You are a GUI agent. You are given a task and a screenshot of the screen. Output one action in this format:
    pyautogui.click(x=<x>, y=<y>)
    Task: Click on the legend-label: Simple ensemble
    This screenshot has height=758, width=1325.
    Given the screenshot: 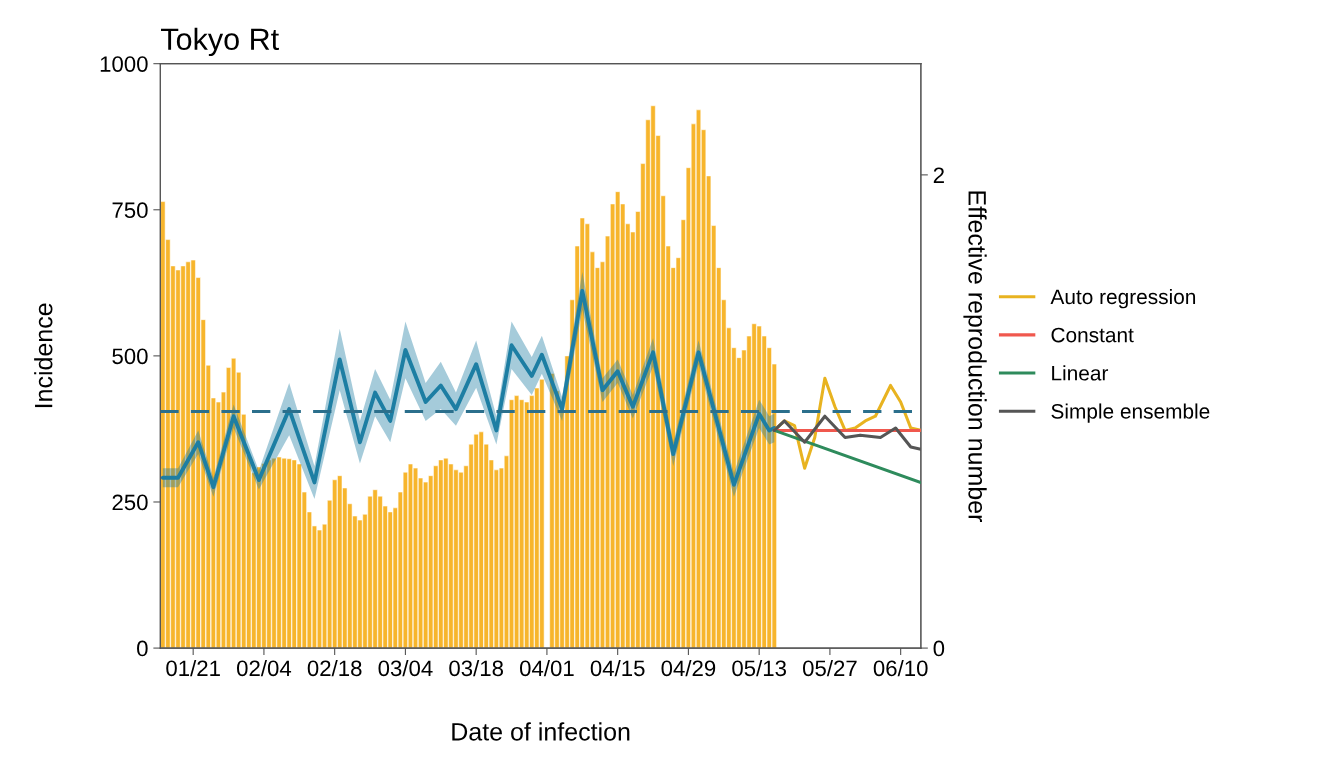 What is the action you would take?
    pyautogui.click(x=1130, y=413)
    